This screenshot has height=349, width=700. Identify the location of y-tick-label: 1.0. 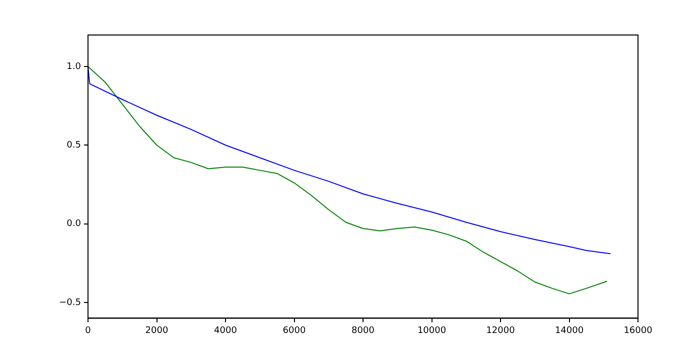
(74, 67).